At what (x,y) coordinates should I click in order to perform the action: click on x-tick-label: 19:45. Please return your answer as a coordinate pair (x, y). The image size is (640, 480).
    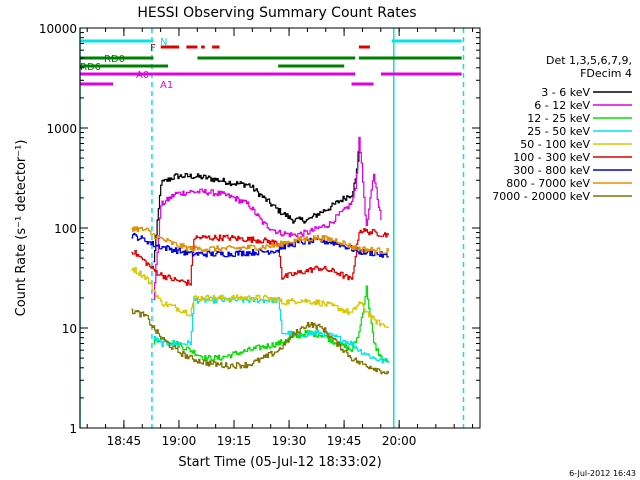
    Looking at the image, I should click on (344, 441).